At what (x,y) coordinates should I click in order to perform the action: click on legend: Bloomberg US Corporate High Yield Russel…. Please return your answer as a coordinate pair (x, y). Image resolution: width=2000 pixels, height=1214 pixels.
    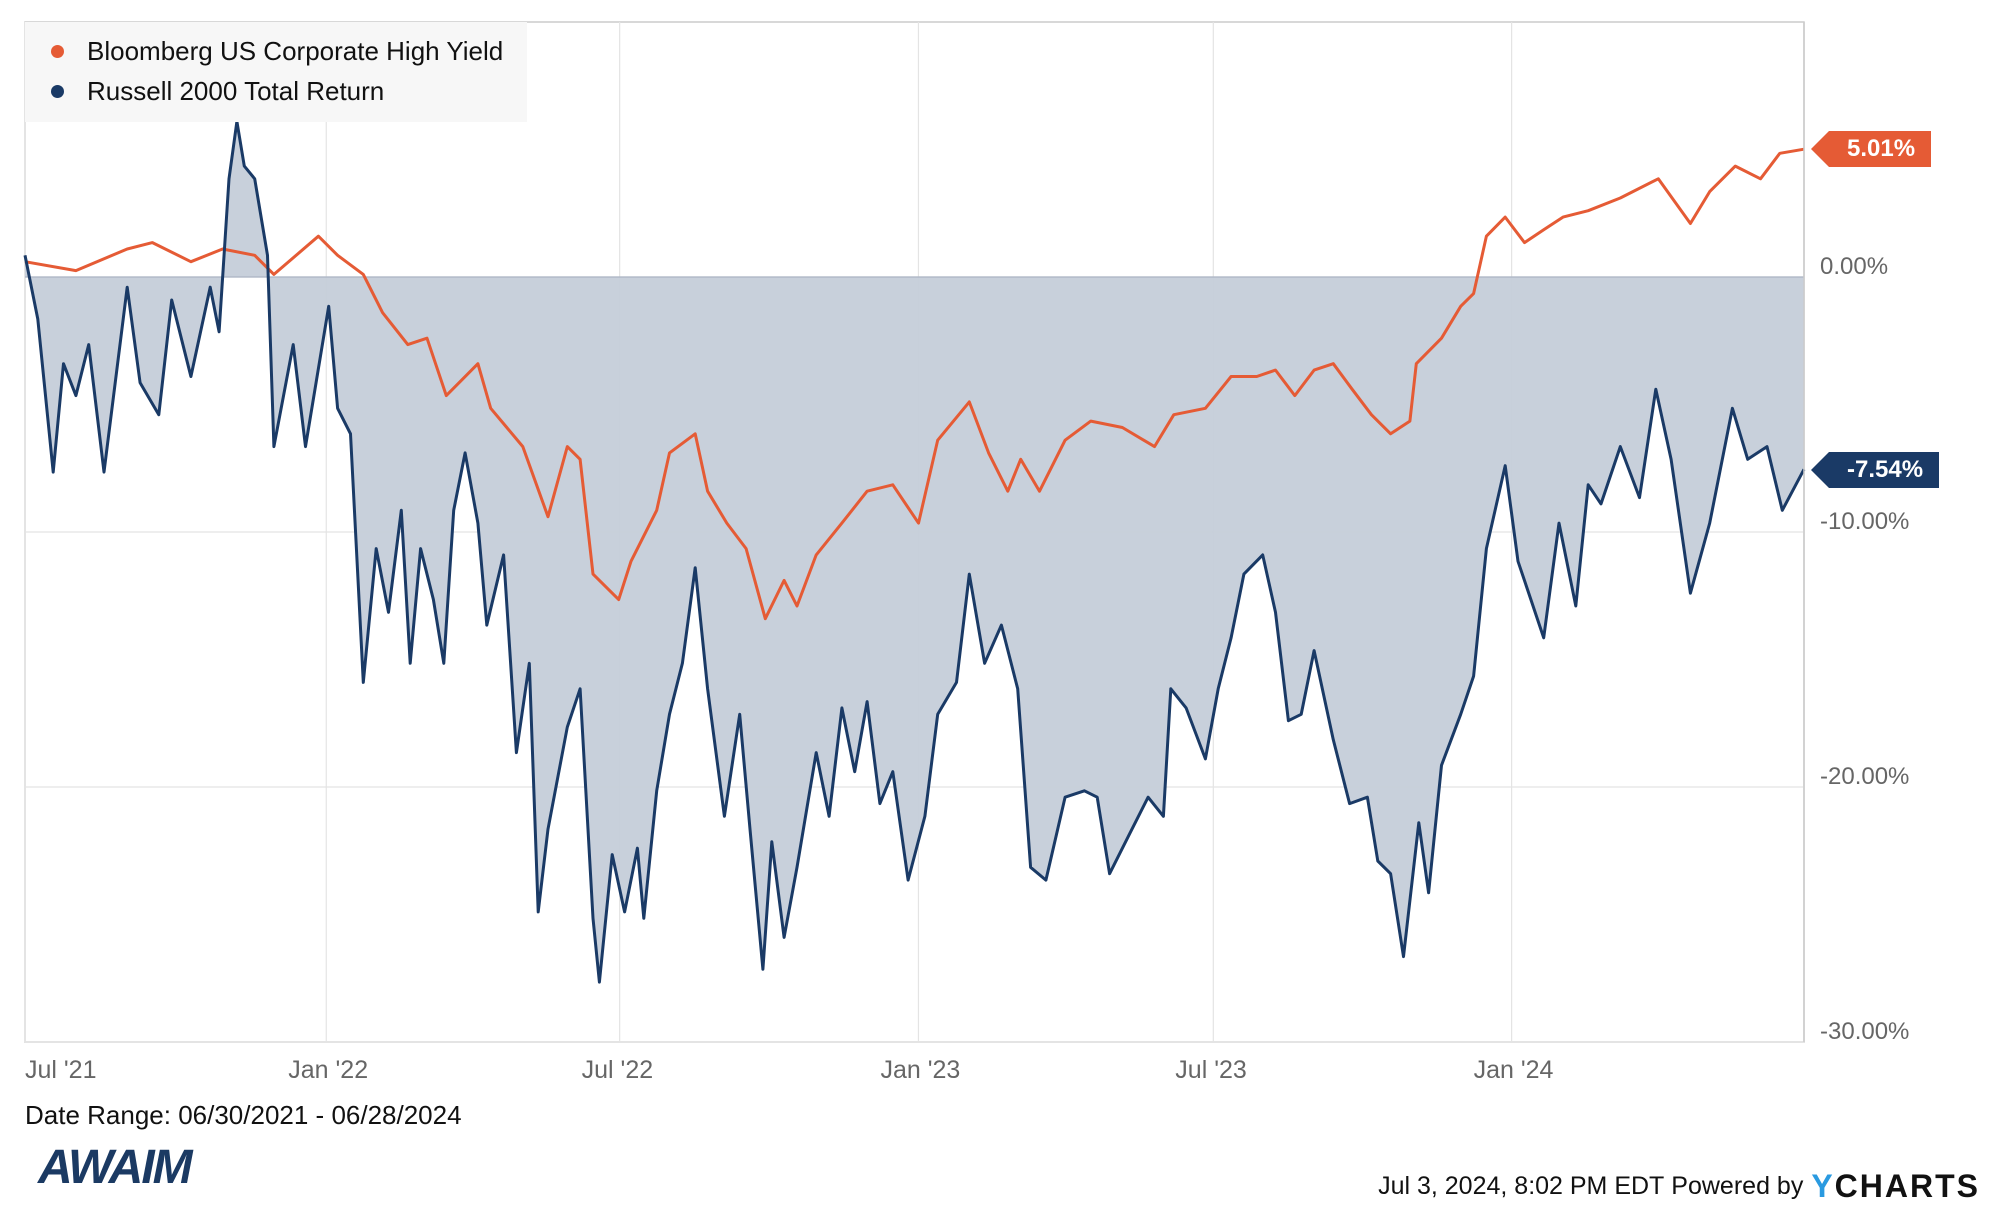
    Looking at the image, I should click on (276, 72).